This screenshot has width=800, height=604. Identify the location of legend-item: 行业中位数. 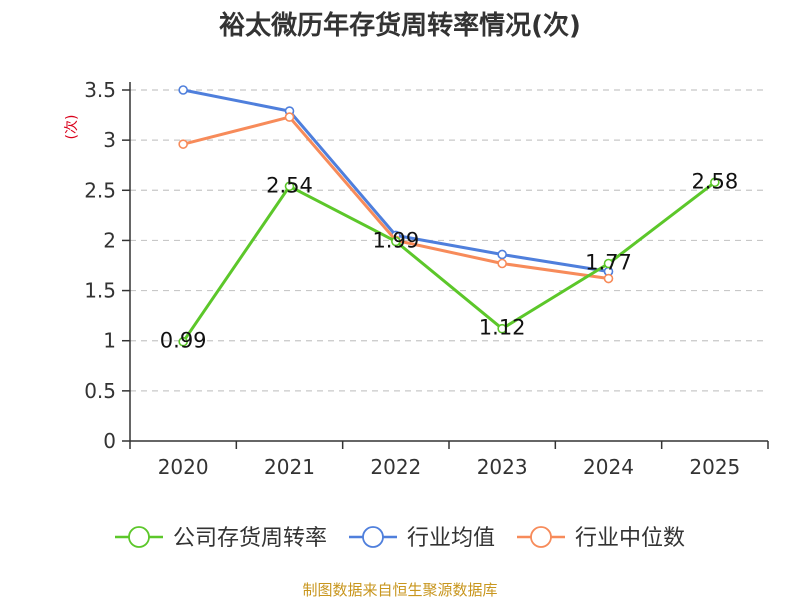
(601, 538).